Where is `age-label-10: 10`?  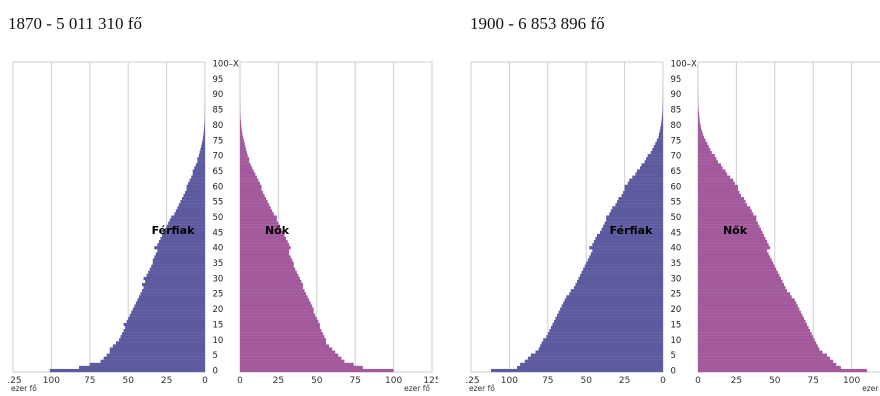 age-label-10: 10 is located at coordinates (676, 341).